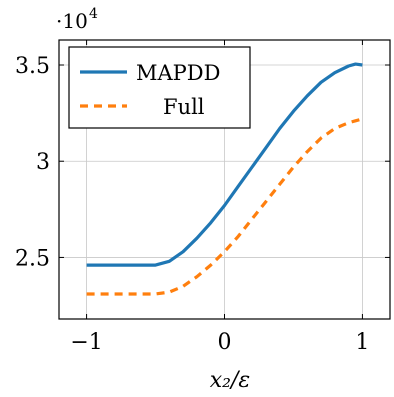  I want to click on legend: MAPDD Full, so click(159, 87).